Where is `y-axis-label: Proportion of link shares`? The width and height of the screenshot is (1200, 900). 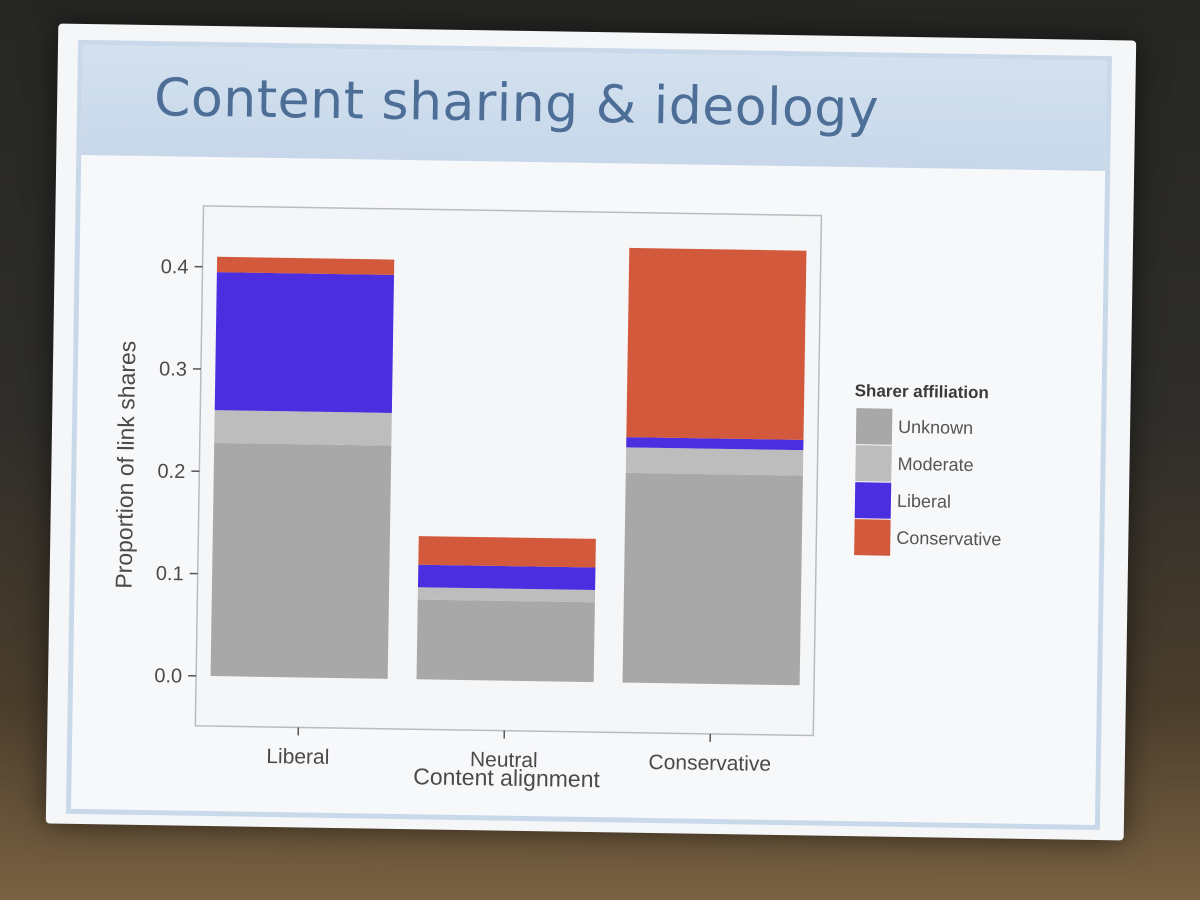
y-axis-label: Proportion of link shares is located at coordinates (125, 464).